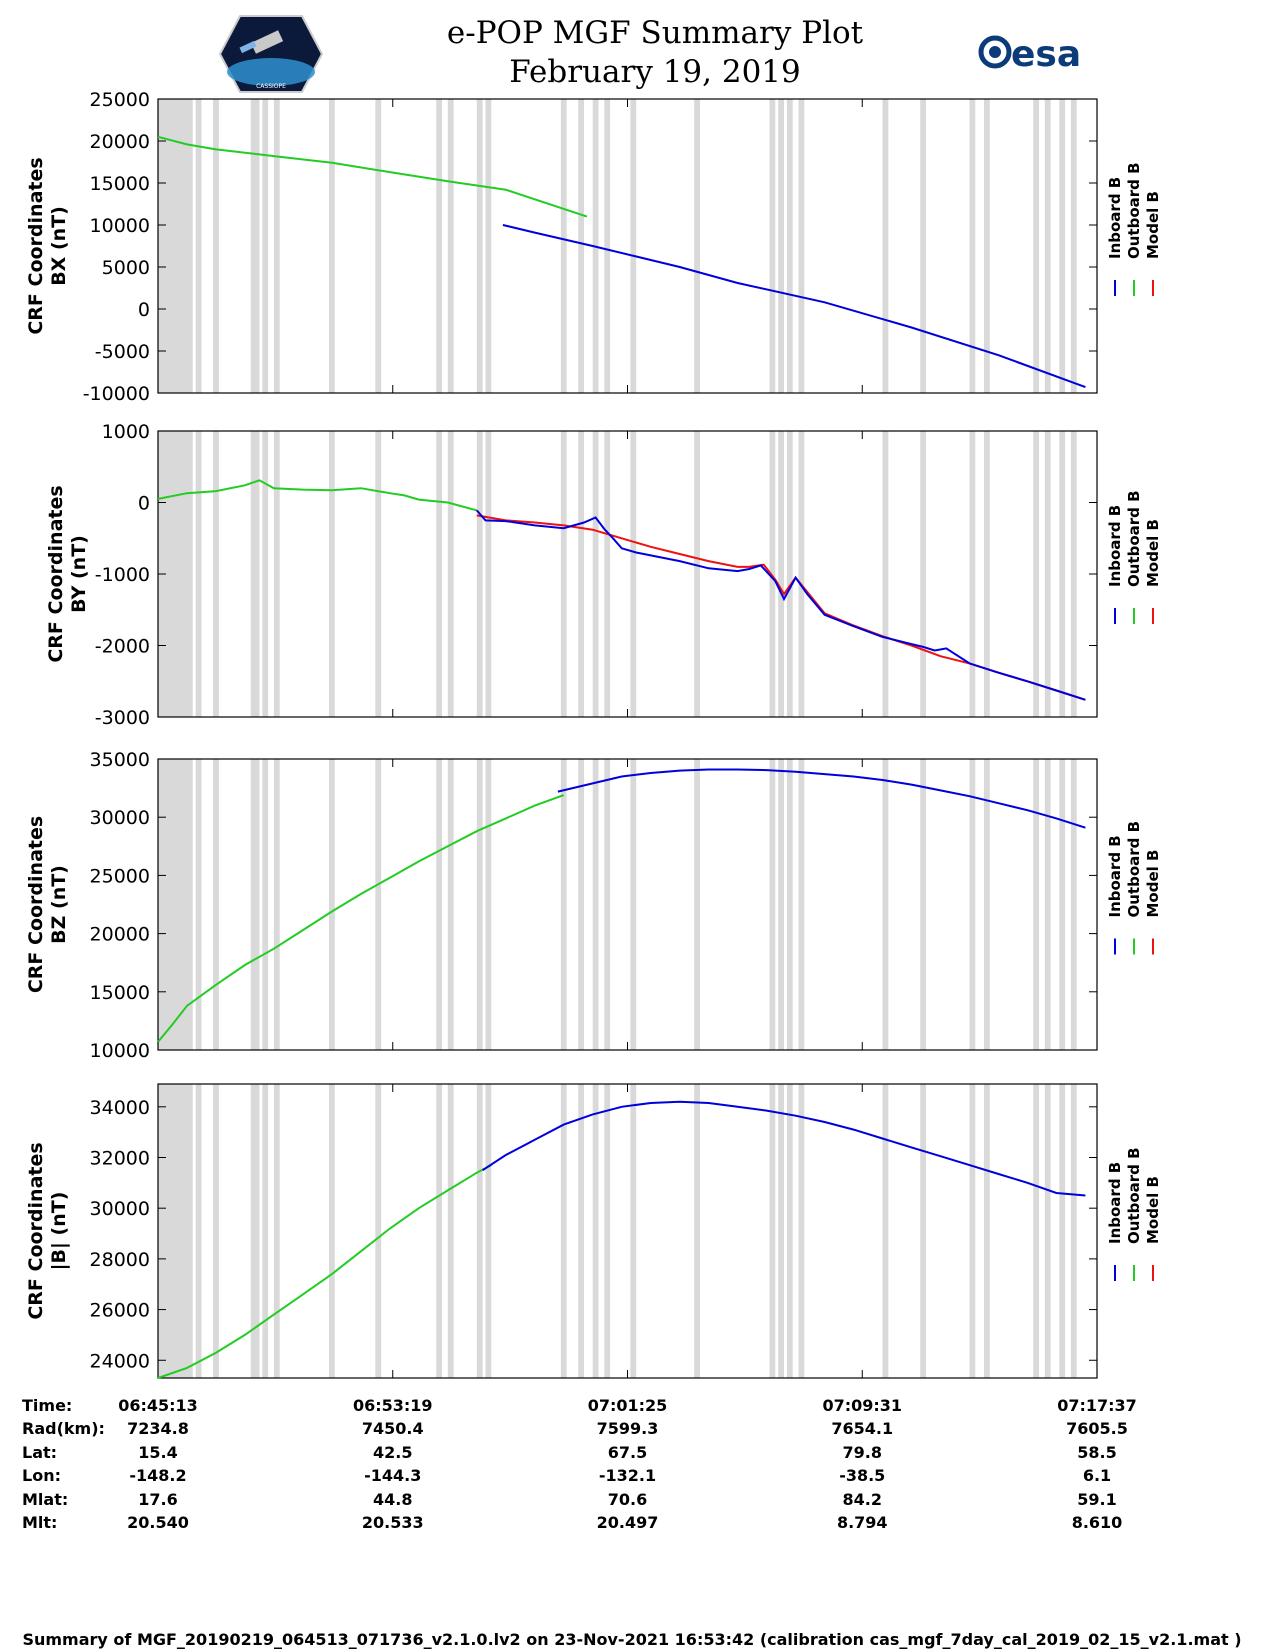 The height and width of the screenshot is (1650, 1275). I want to click on esa-logo: esa, so click(1029, 54).